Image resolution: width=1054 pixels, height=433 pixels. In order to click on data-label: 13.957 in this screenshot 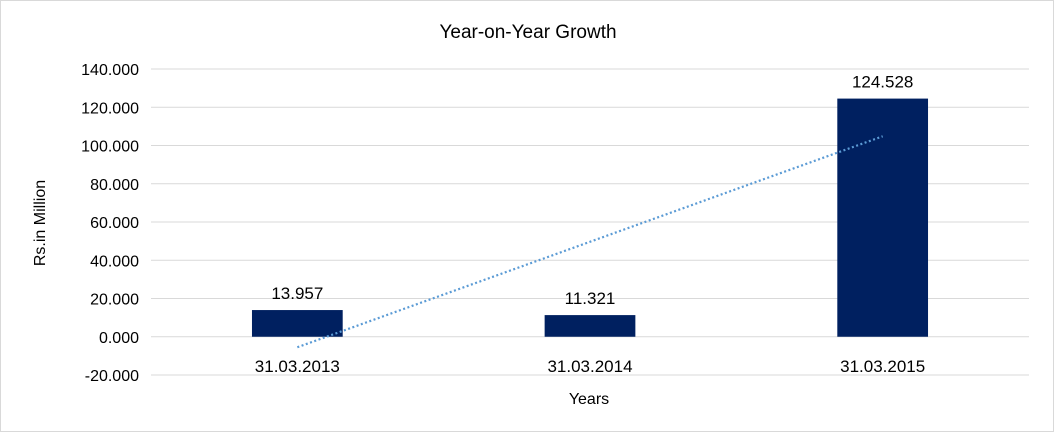, I will do `click(297, 293)`.